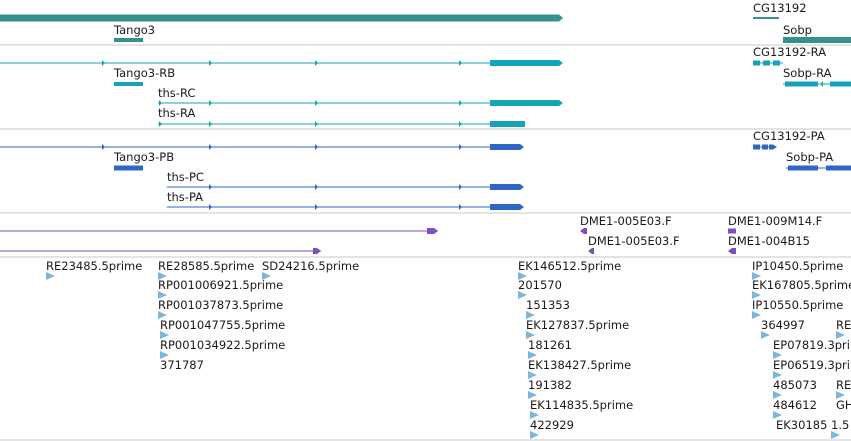 Image resolution: width=851 pixels, height=441 pixels. I want to click on est-label: 485073, so click(795, 385).